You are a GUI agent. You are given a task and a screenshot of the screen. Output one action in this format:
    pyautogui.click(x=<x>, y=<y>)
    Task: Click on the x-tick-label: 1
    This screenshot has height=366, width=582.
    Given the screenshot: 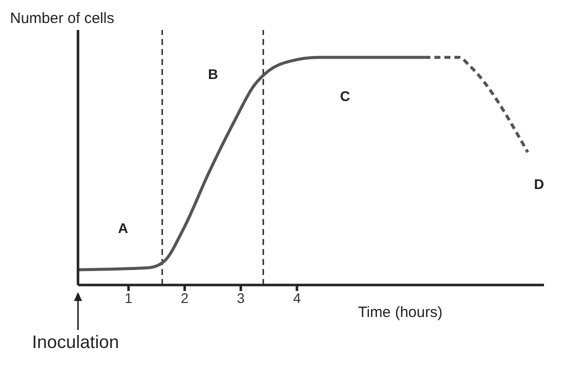 What is the action you would take?
    pyautogui.click(x=128, y=298)
    